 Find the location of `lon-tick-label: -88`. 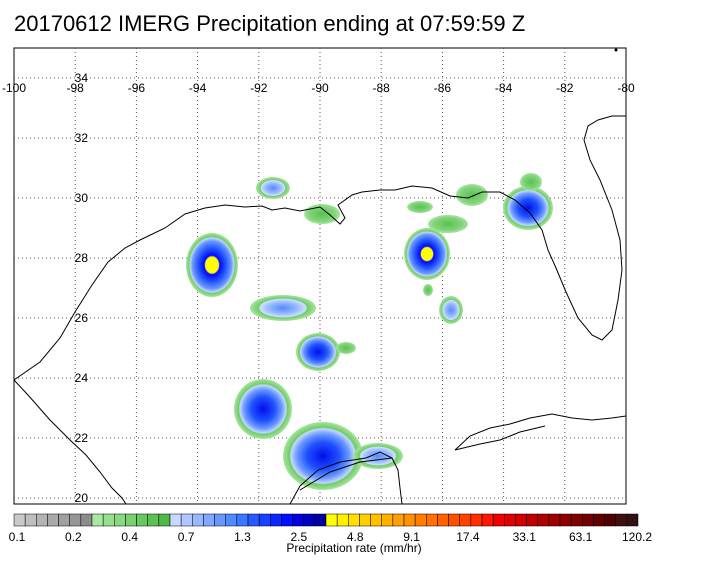

lon-tick-label: -88 is located at coordinates (382, 88).